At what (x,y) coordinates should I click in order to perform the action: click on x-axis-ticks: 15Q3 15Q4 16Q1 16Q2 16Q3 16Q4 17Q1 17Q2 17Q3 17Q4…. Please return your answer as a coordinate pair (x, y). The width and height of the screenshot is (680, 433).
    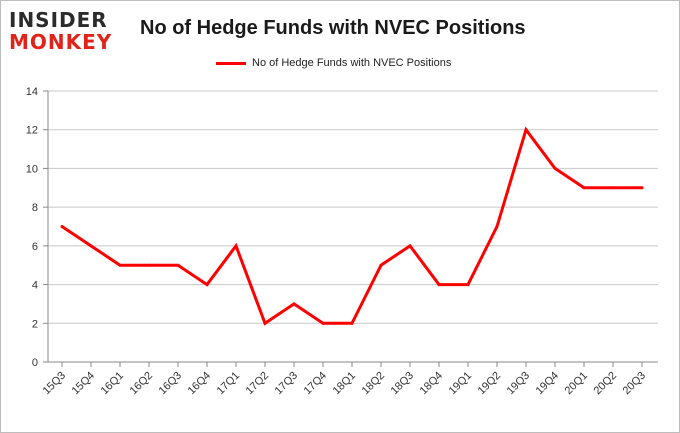
    Looking at the image, I should click on (345, 380).